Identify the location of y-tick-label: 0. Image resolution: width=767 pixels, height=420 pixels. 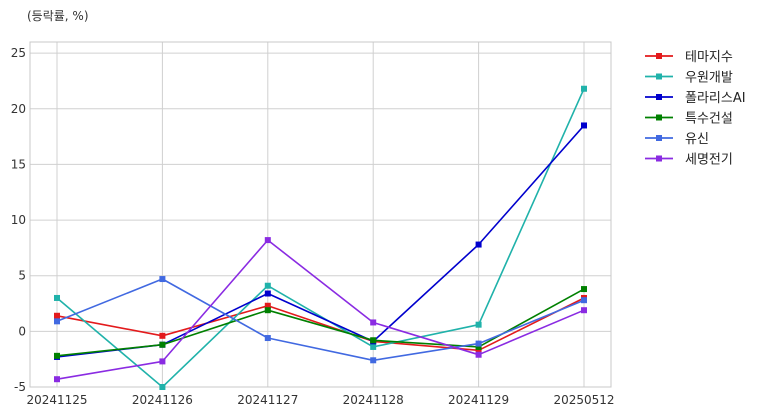
(22, 331).